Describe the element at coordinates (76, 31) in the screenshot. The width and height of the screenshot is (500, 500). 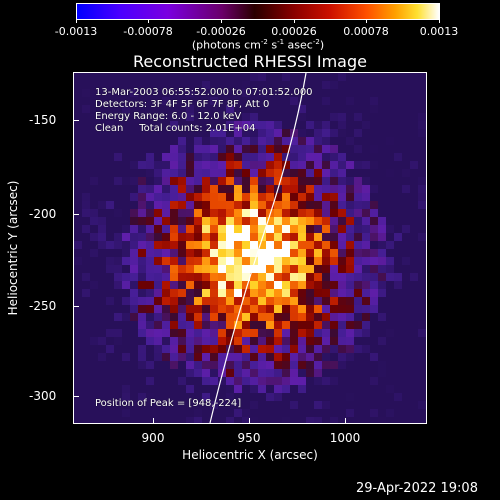
I see `colorbar-tick-label: -0.0013` at that location.